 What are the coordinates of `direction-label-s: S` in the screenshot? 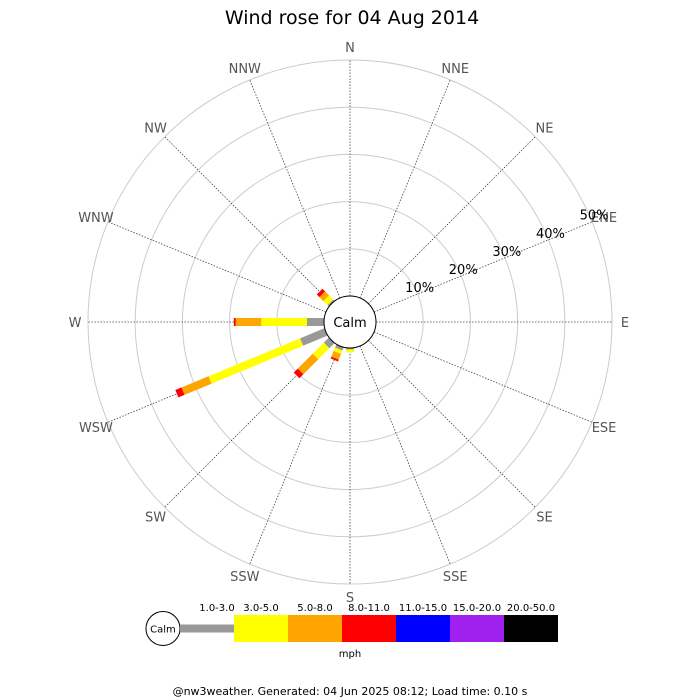 It's located at (350, 598).